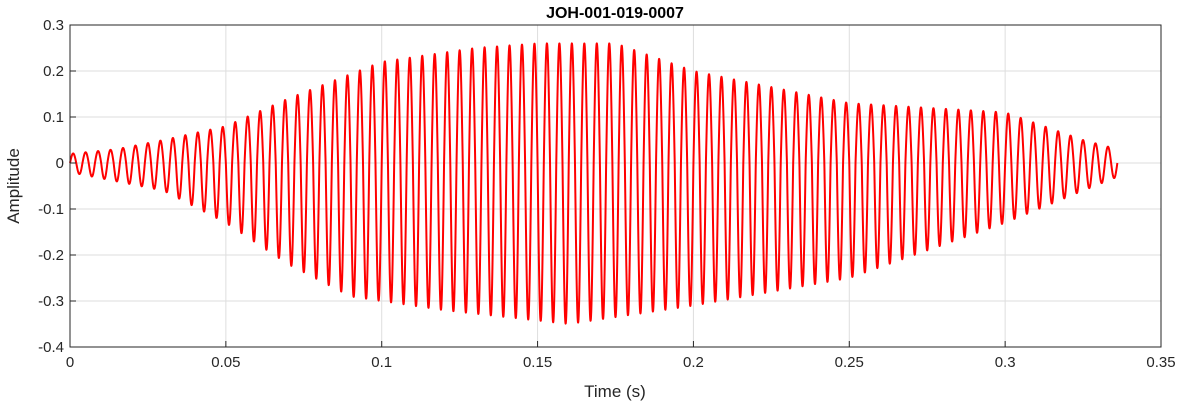 The image size is (1182, 404). What do you see at coordinates (1160, 362) in the screenshot?
I see `x-tick-label: 0.35` at bounding box center [1160, 362].